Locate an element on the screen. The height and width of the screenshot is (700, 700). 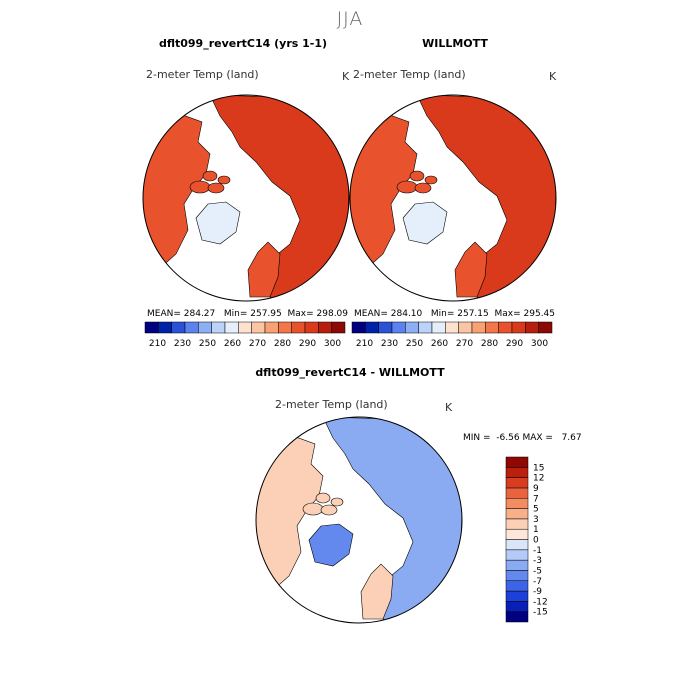
colorbar-panel-2-label: 280 is located at coordinates (489, 344).